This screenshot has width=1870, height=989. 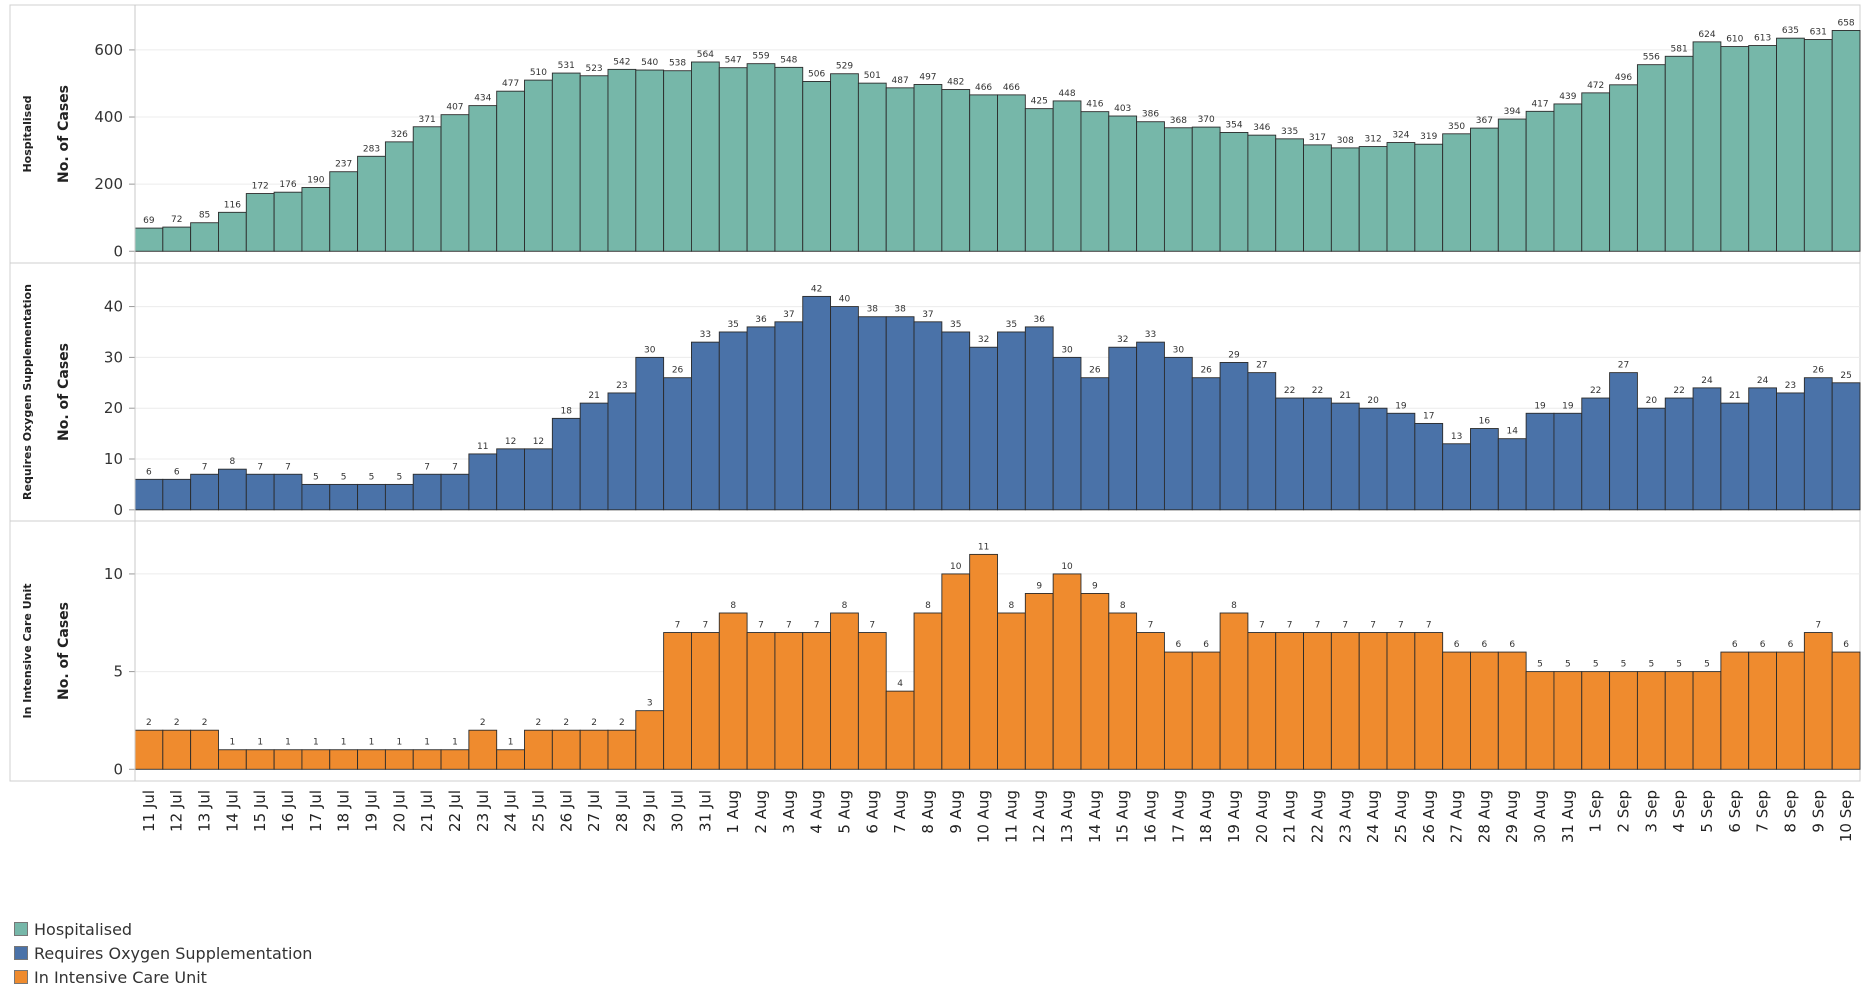 What do you see at coordinates (1123, 606) in the screenshot?
I see `data-label: 8` at bounding box center [1123, 606].